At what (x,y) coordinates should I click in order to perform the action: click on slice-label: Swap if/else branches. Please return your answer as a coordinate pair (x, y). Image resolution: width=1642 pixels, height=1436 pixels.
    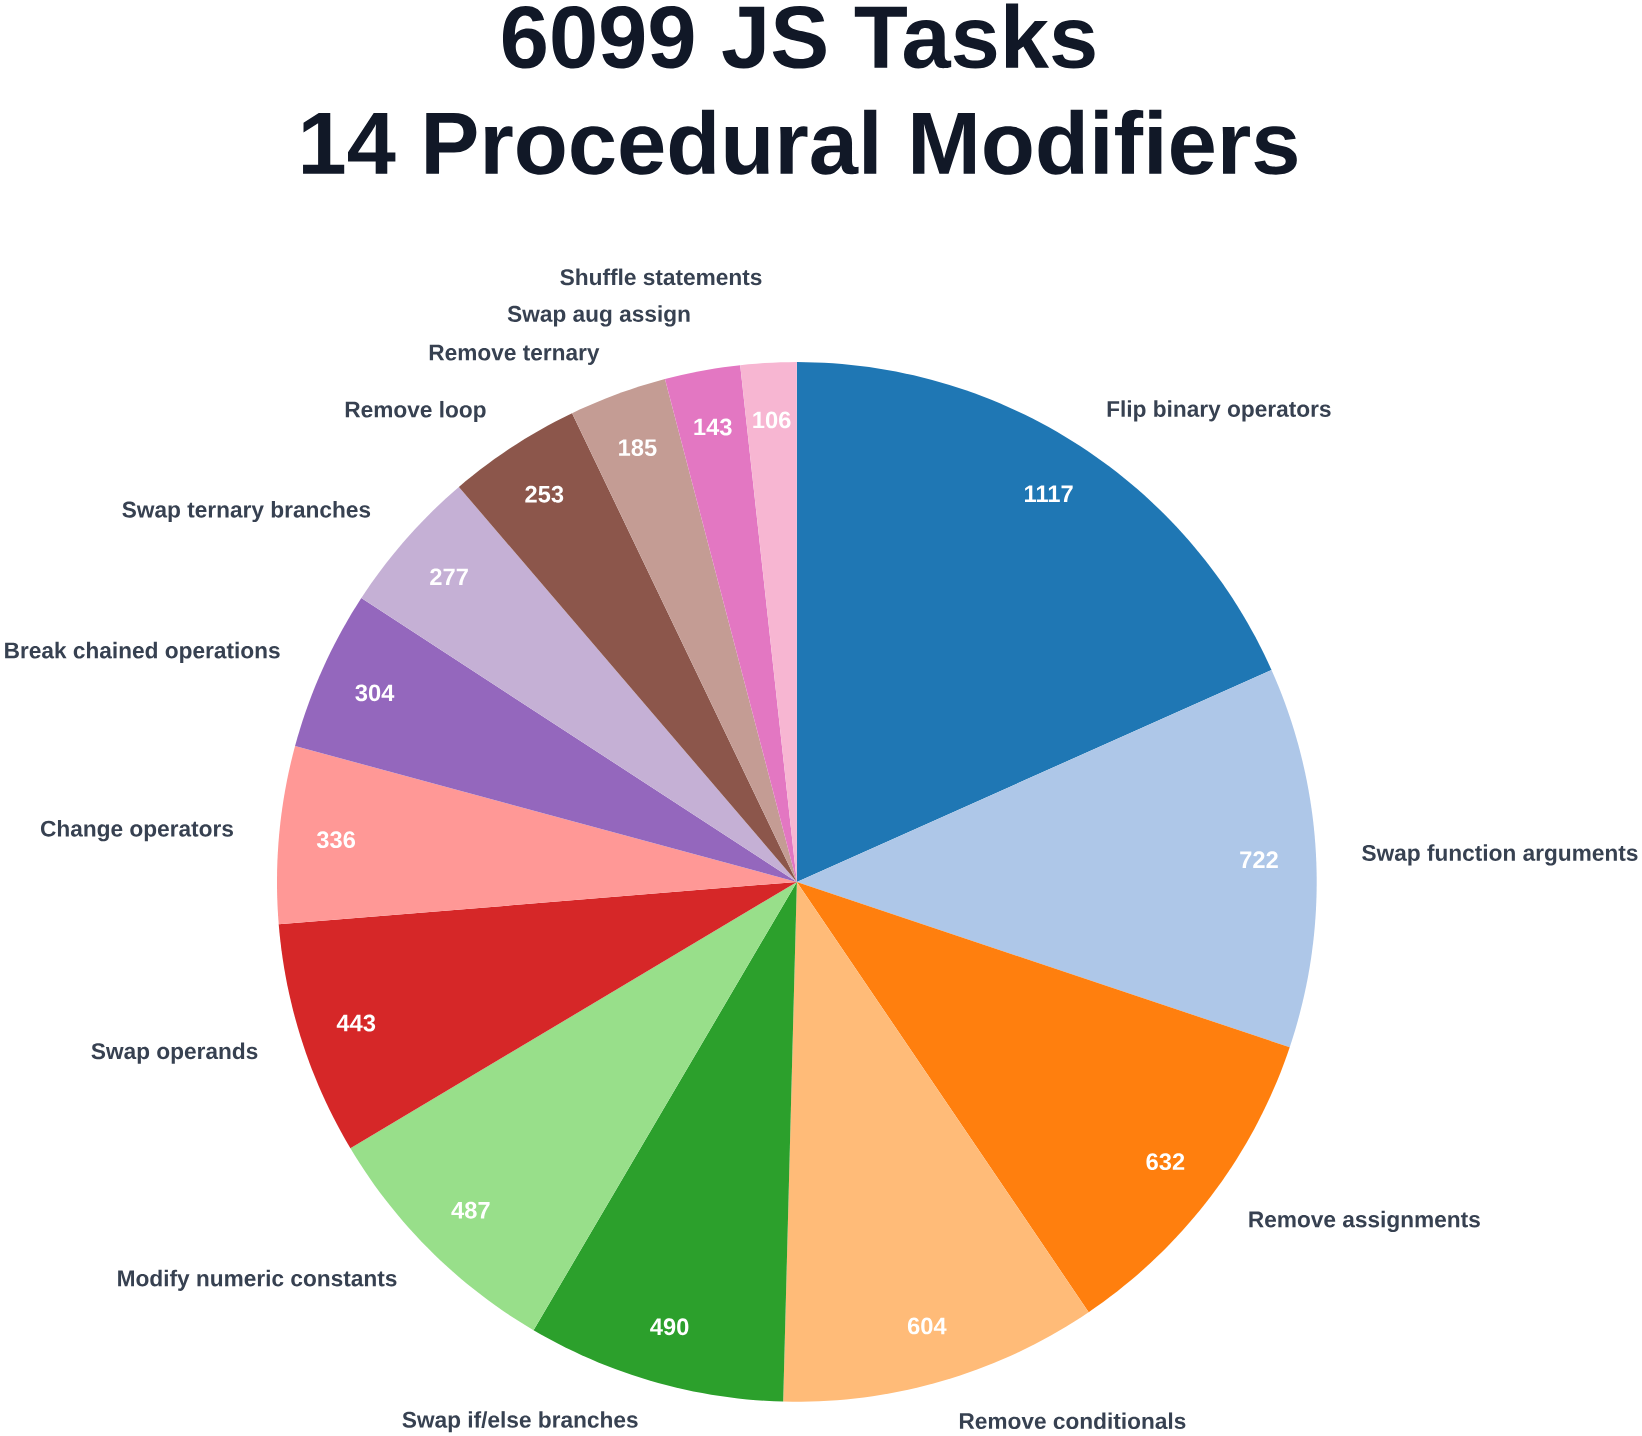
    Looking at the image, I should click on (520, 1422).